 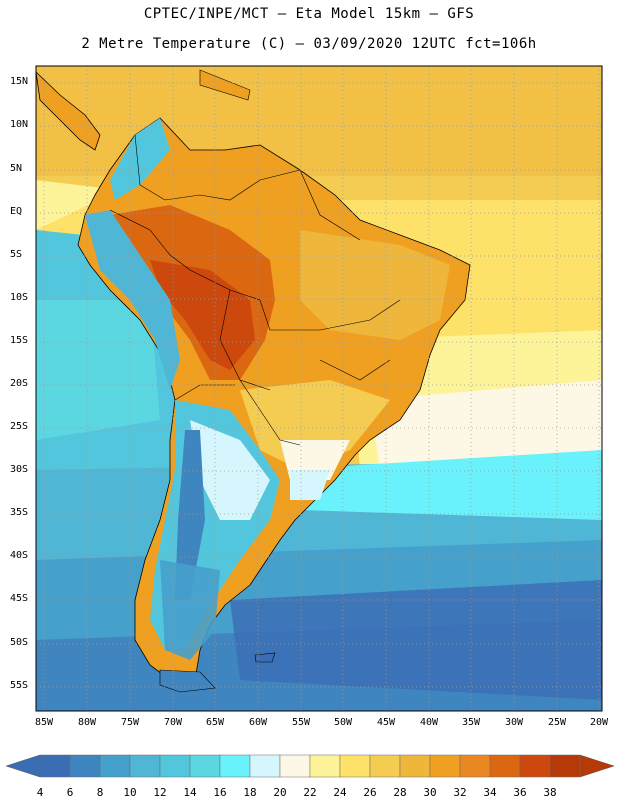 I want to click on longitude-label: 70W, so click(x=173, y=722).